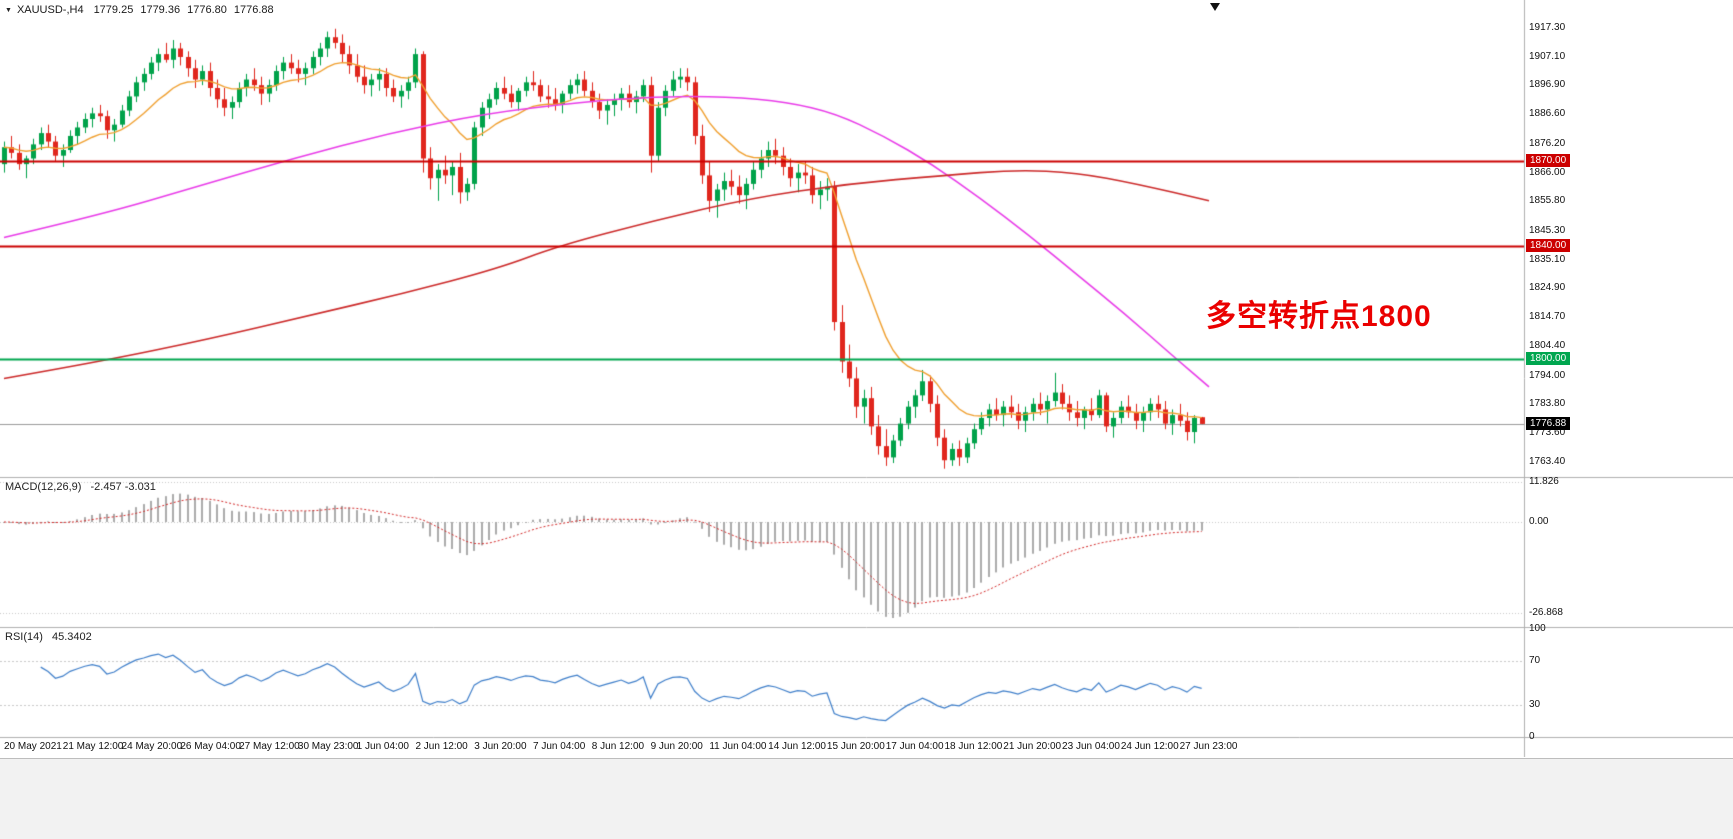 Image resolution: width=1733 pixels, height=839 pixels. What do you see at coordinates (914, 746) in the screenshot?
I see `time-axis-label: 17 Jun 04:00` at bounding box center [914, 746].